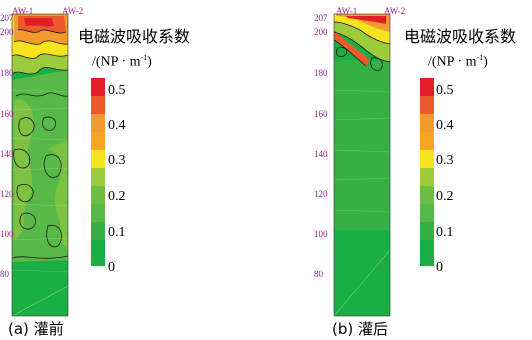  Describe the element at coordinates (360, 329) in the screenshot. I see `caption: (b) 灌后` at that location.